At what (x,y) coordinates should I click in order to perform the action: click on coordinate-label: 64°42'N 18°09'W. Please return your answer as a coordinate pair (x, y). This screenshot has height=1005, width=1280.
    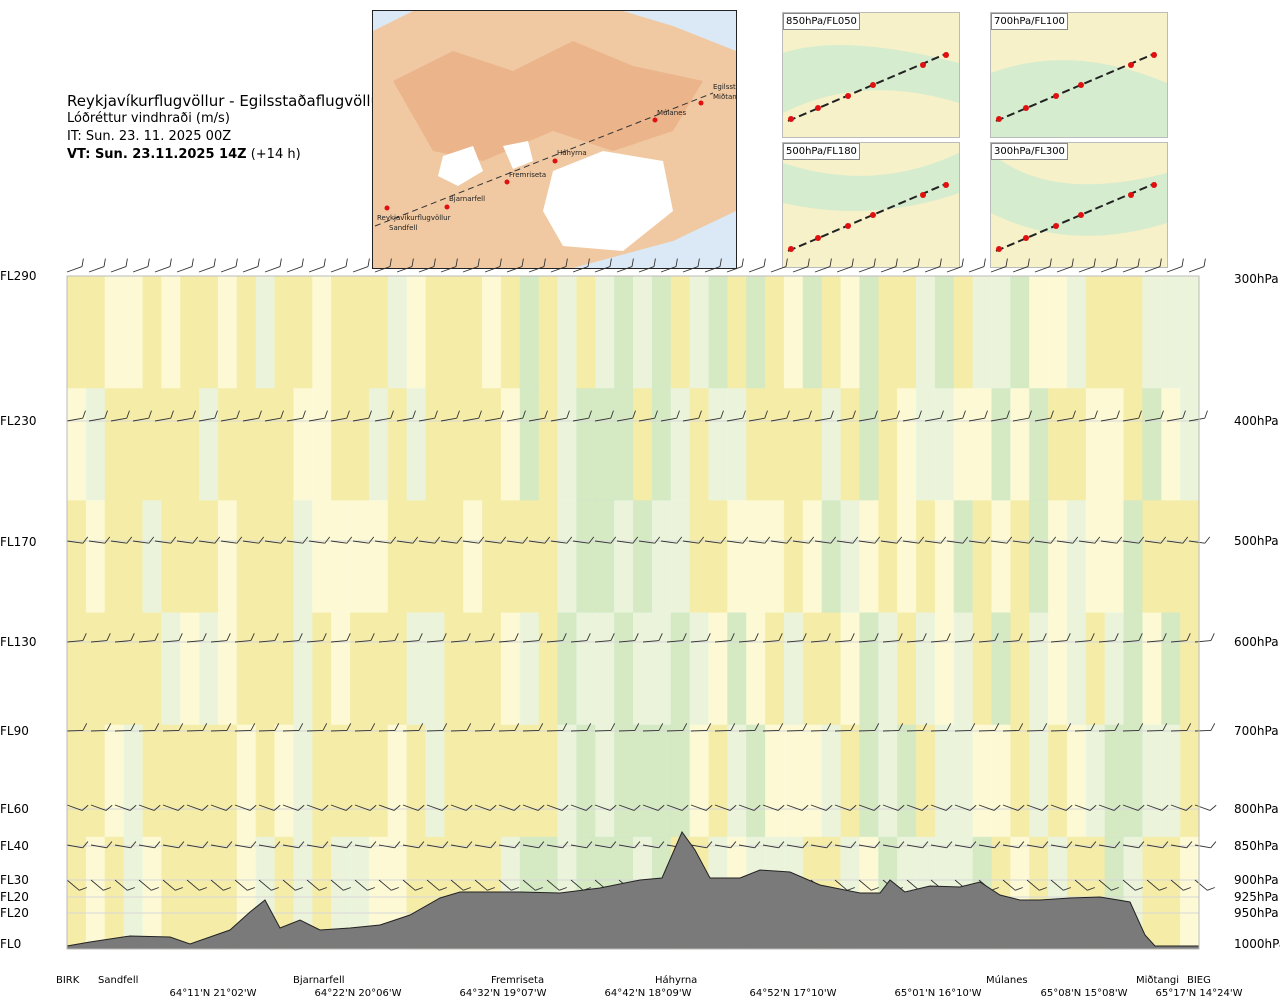
    Looking at the image, I should click on (648, 993).